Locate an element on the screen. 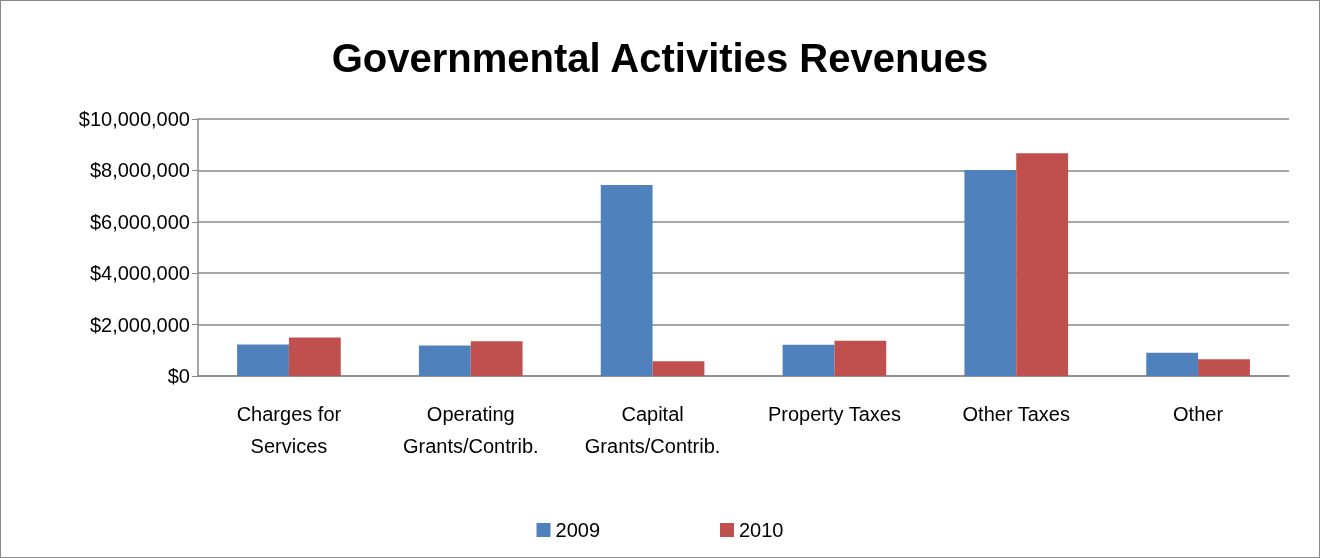 The width and height of the screenshot is (1320, 558). x-tick-label: Capital Grants/Contrib. is located at coordinates (652, 430).